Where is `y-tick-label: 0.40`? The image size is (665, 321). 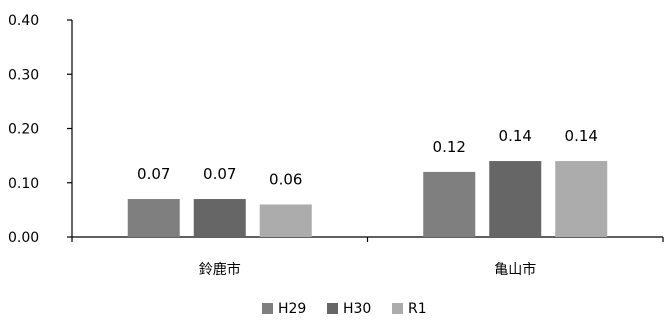
y-tick-label: 0.40 is located at coordinates (23, 21).